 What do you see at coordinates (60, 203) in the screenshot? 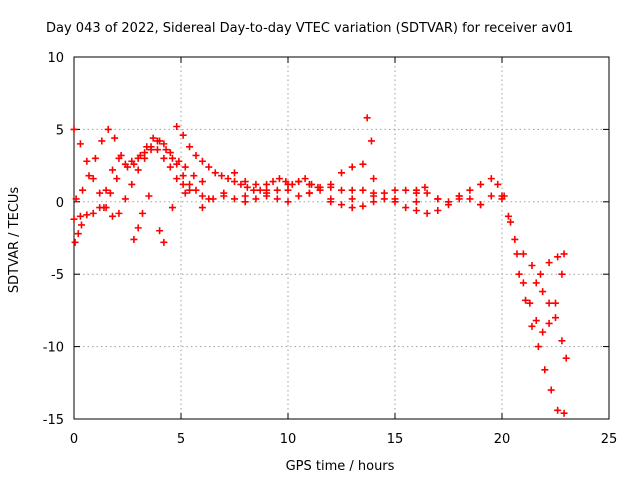
I see `y-tick-label: 0` at bounding box center [60, 203].